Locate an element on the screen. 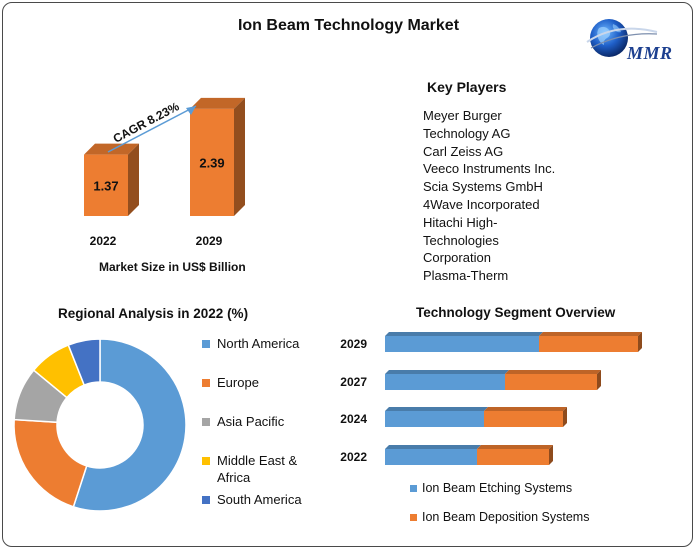 The width and height of the screenshot is (697, 551). key-player-line: Plasma-Therm is located at coordinates (466, 276).